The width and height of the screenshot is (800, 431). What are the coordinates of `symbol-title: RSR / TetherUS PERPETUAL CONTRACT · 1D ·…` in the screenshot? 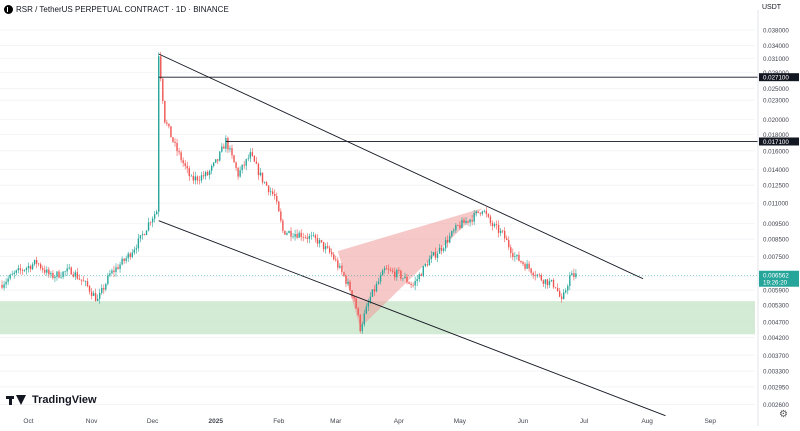 It's located at (122, 9).